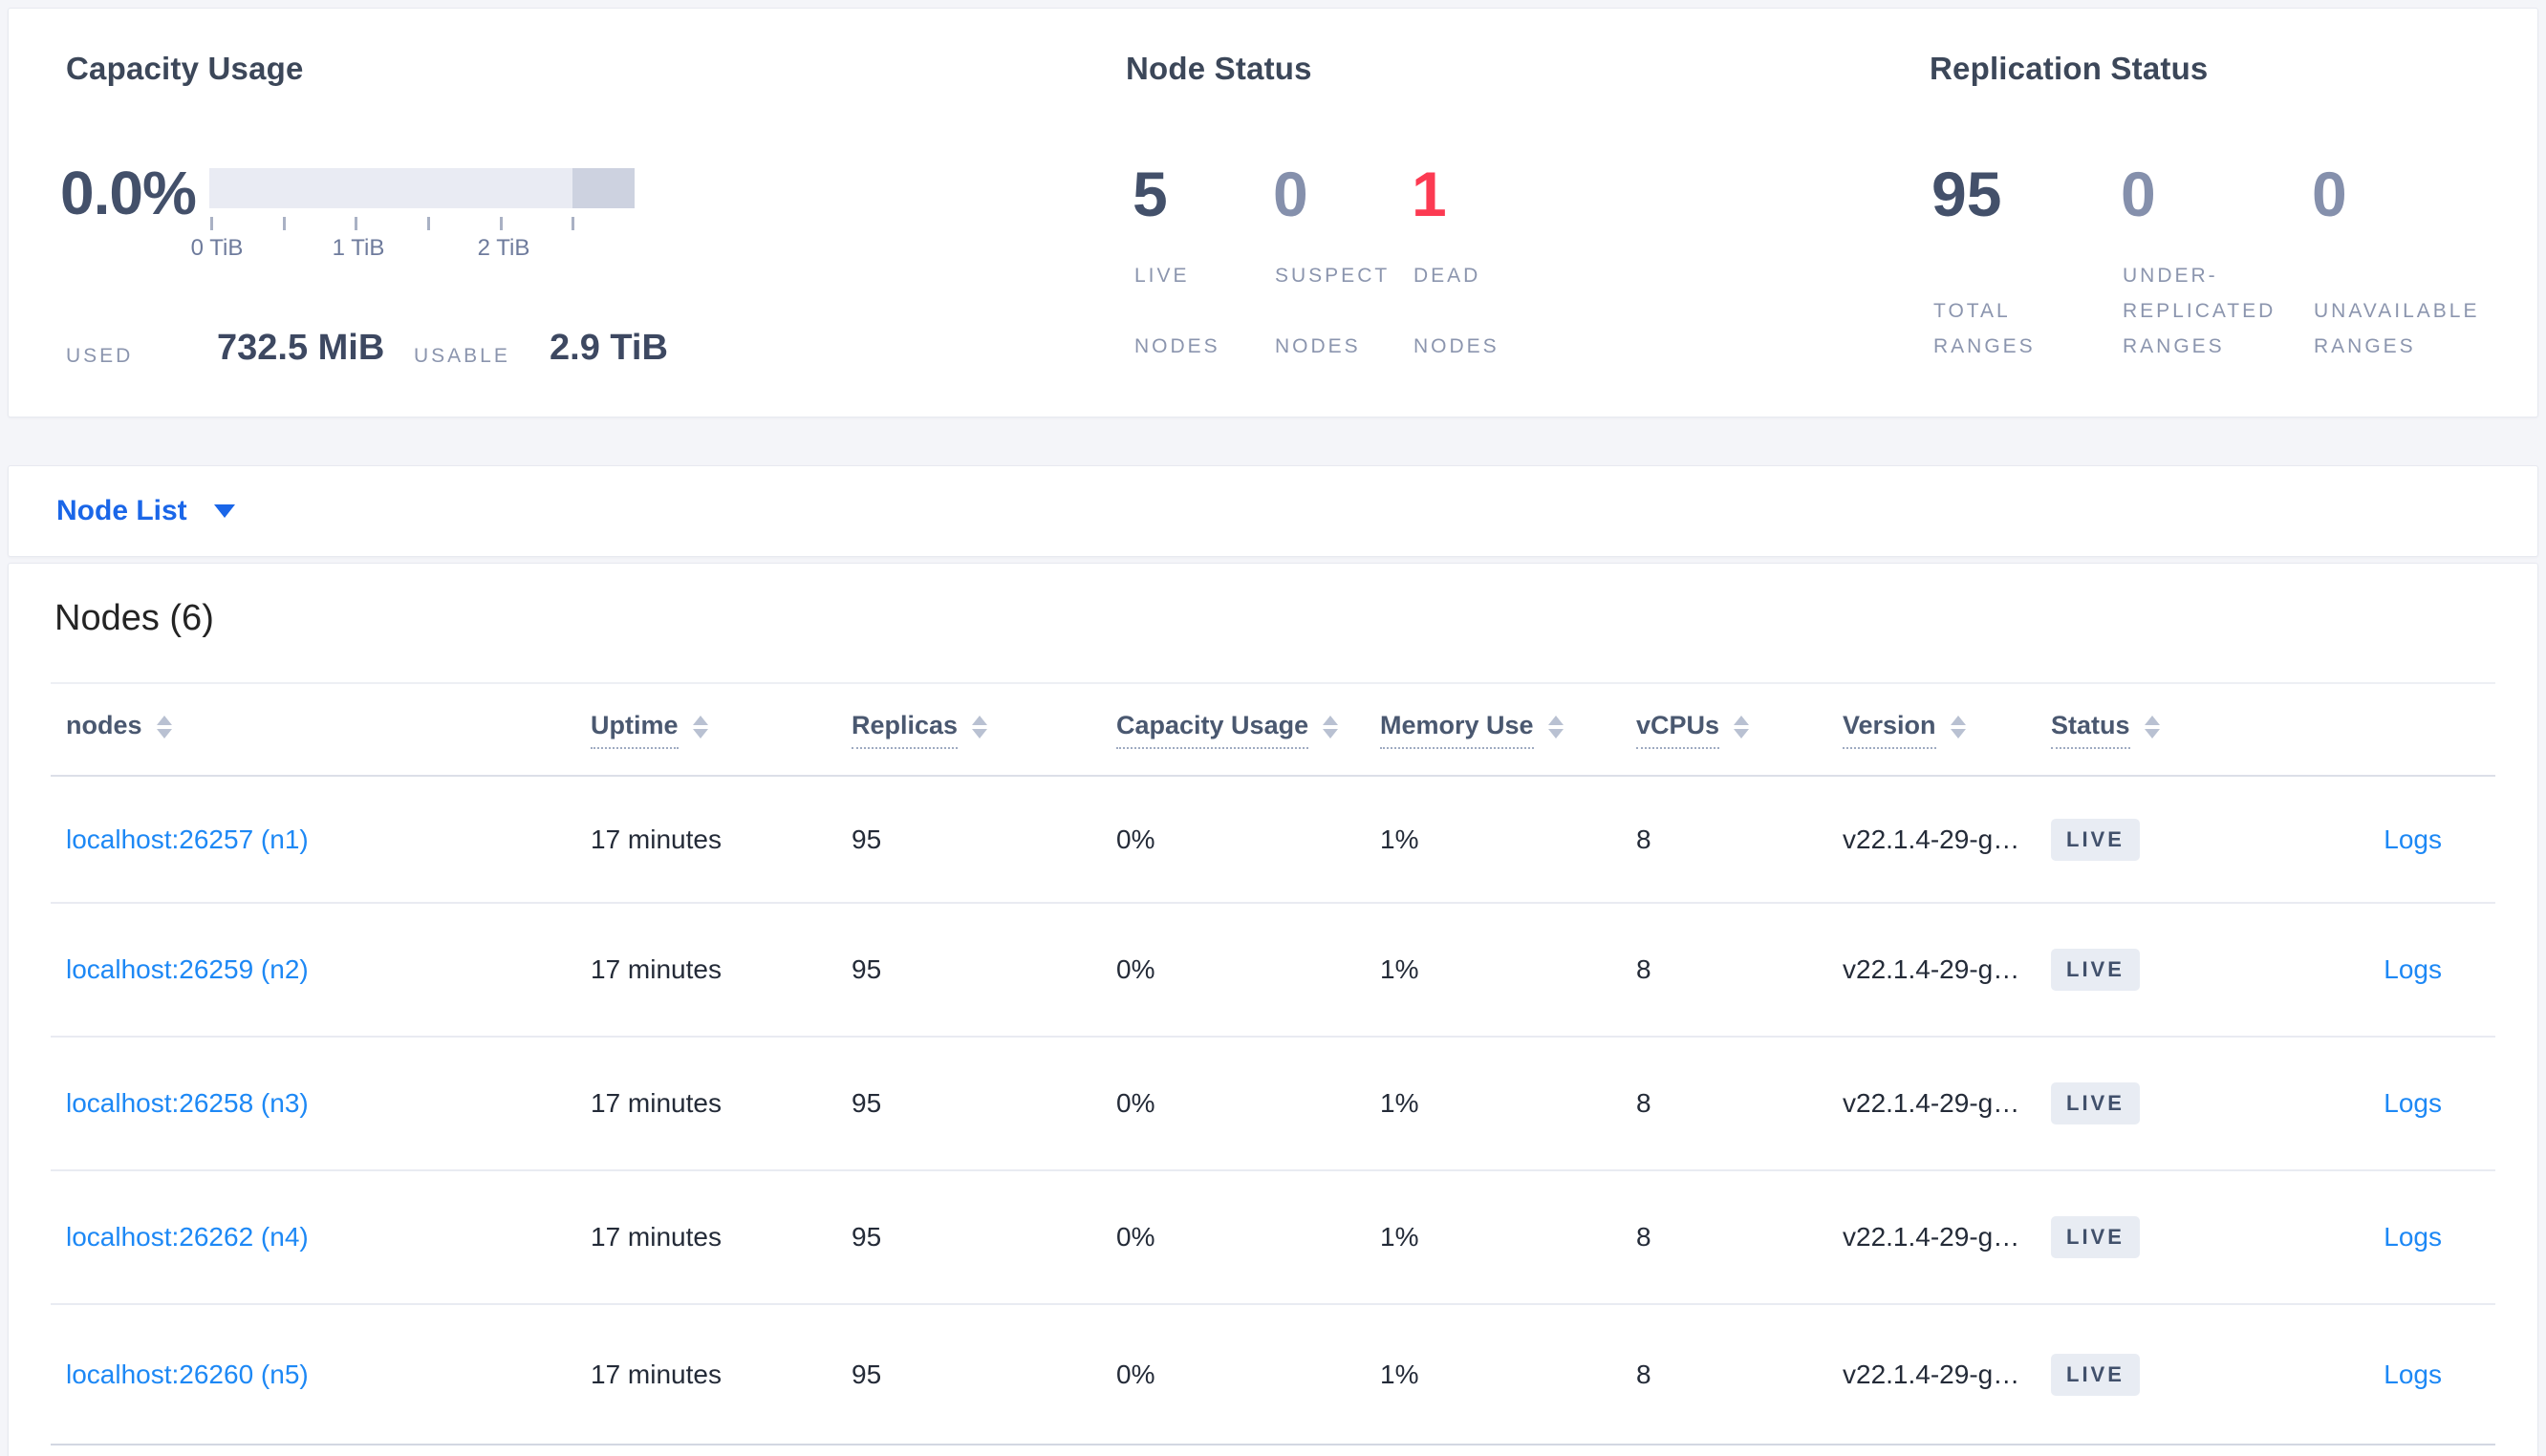 The image size is (2546, 1456). Describe the element at coordinates (100, 356) in the screenshot. I see `used-label: USED` at that location.